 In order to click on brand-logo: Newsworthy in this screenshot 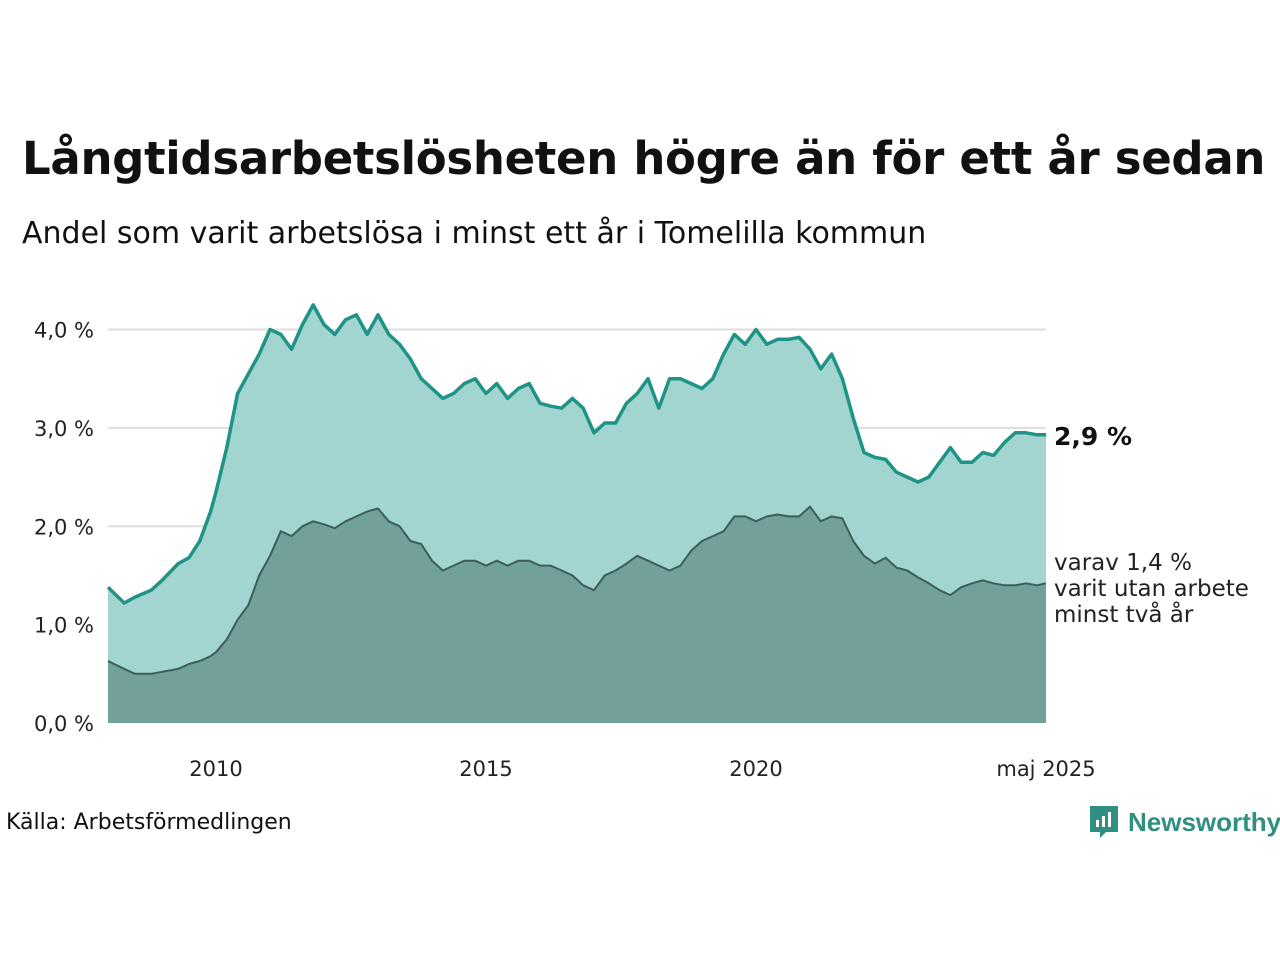, I will do `click(1184, 822)`.